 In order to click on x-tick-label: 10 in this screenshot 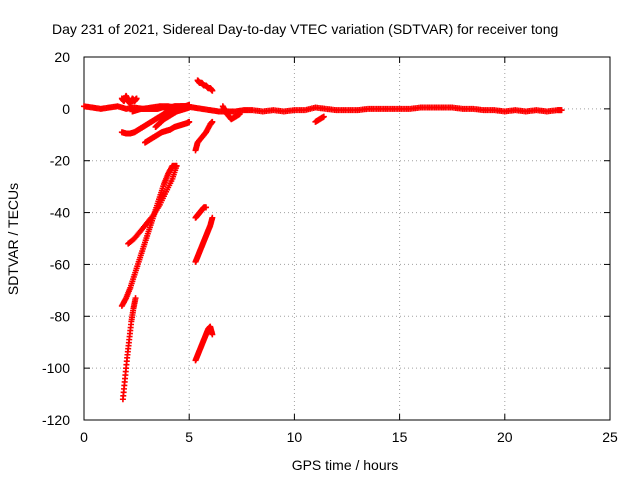, I will do `click(295, 437)`.